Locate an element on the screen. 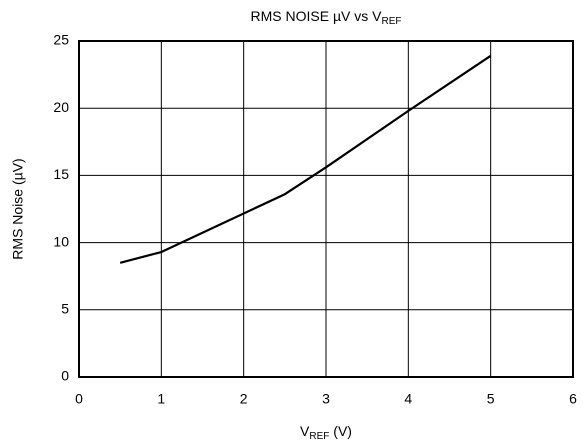  y-axis-label: RMS Noise (µV) is located at coordinates (18, 208).